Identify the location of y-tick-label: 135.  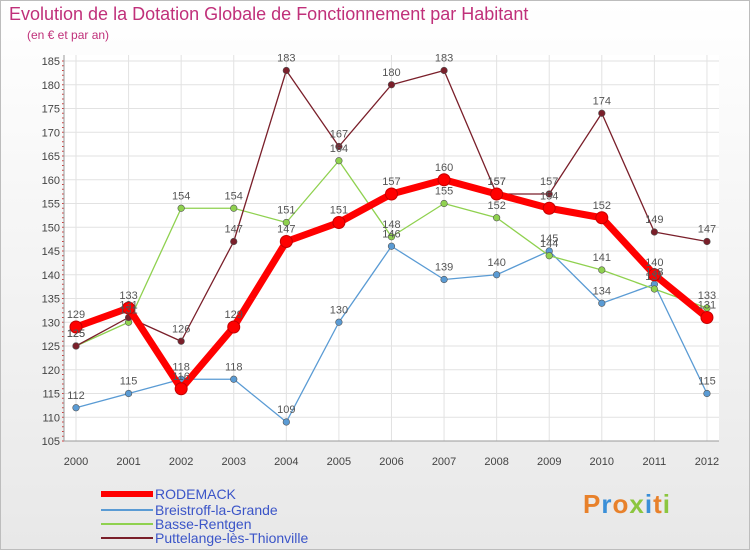
(51, 300).